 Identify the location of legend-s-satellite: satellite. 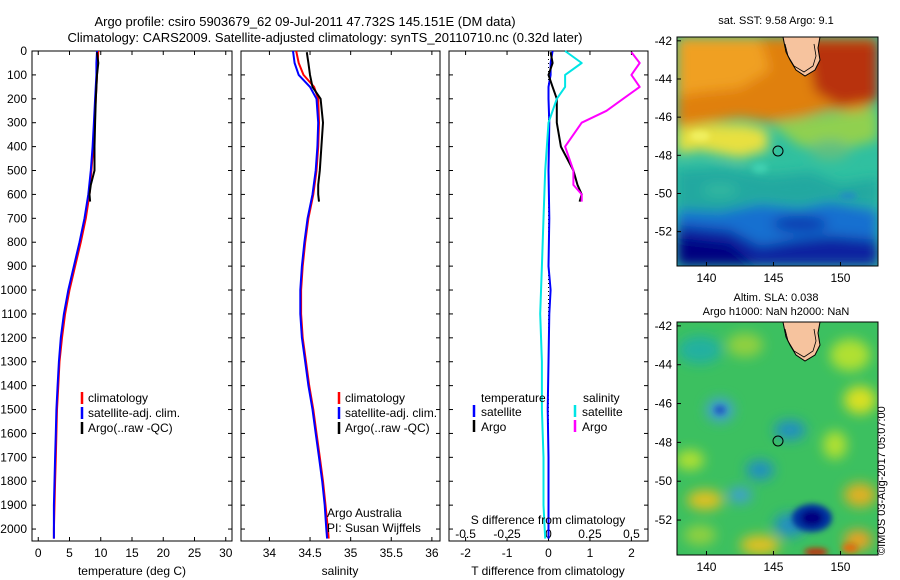
(602, 412).